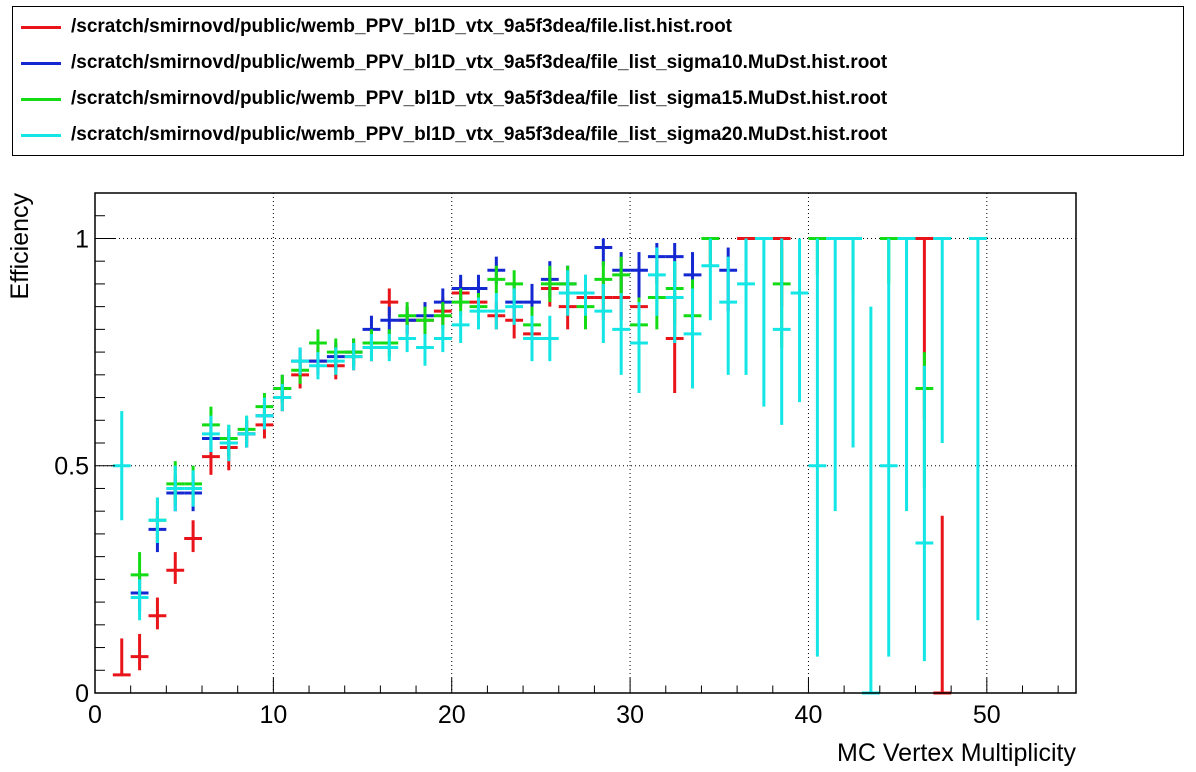  Describe the element at coordinates (41, 135) in the screenshot. I see `legend-swatch-cyan` at that location.